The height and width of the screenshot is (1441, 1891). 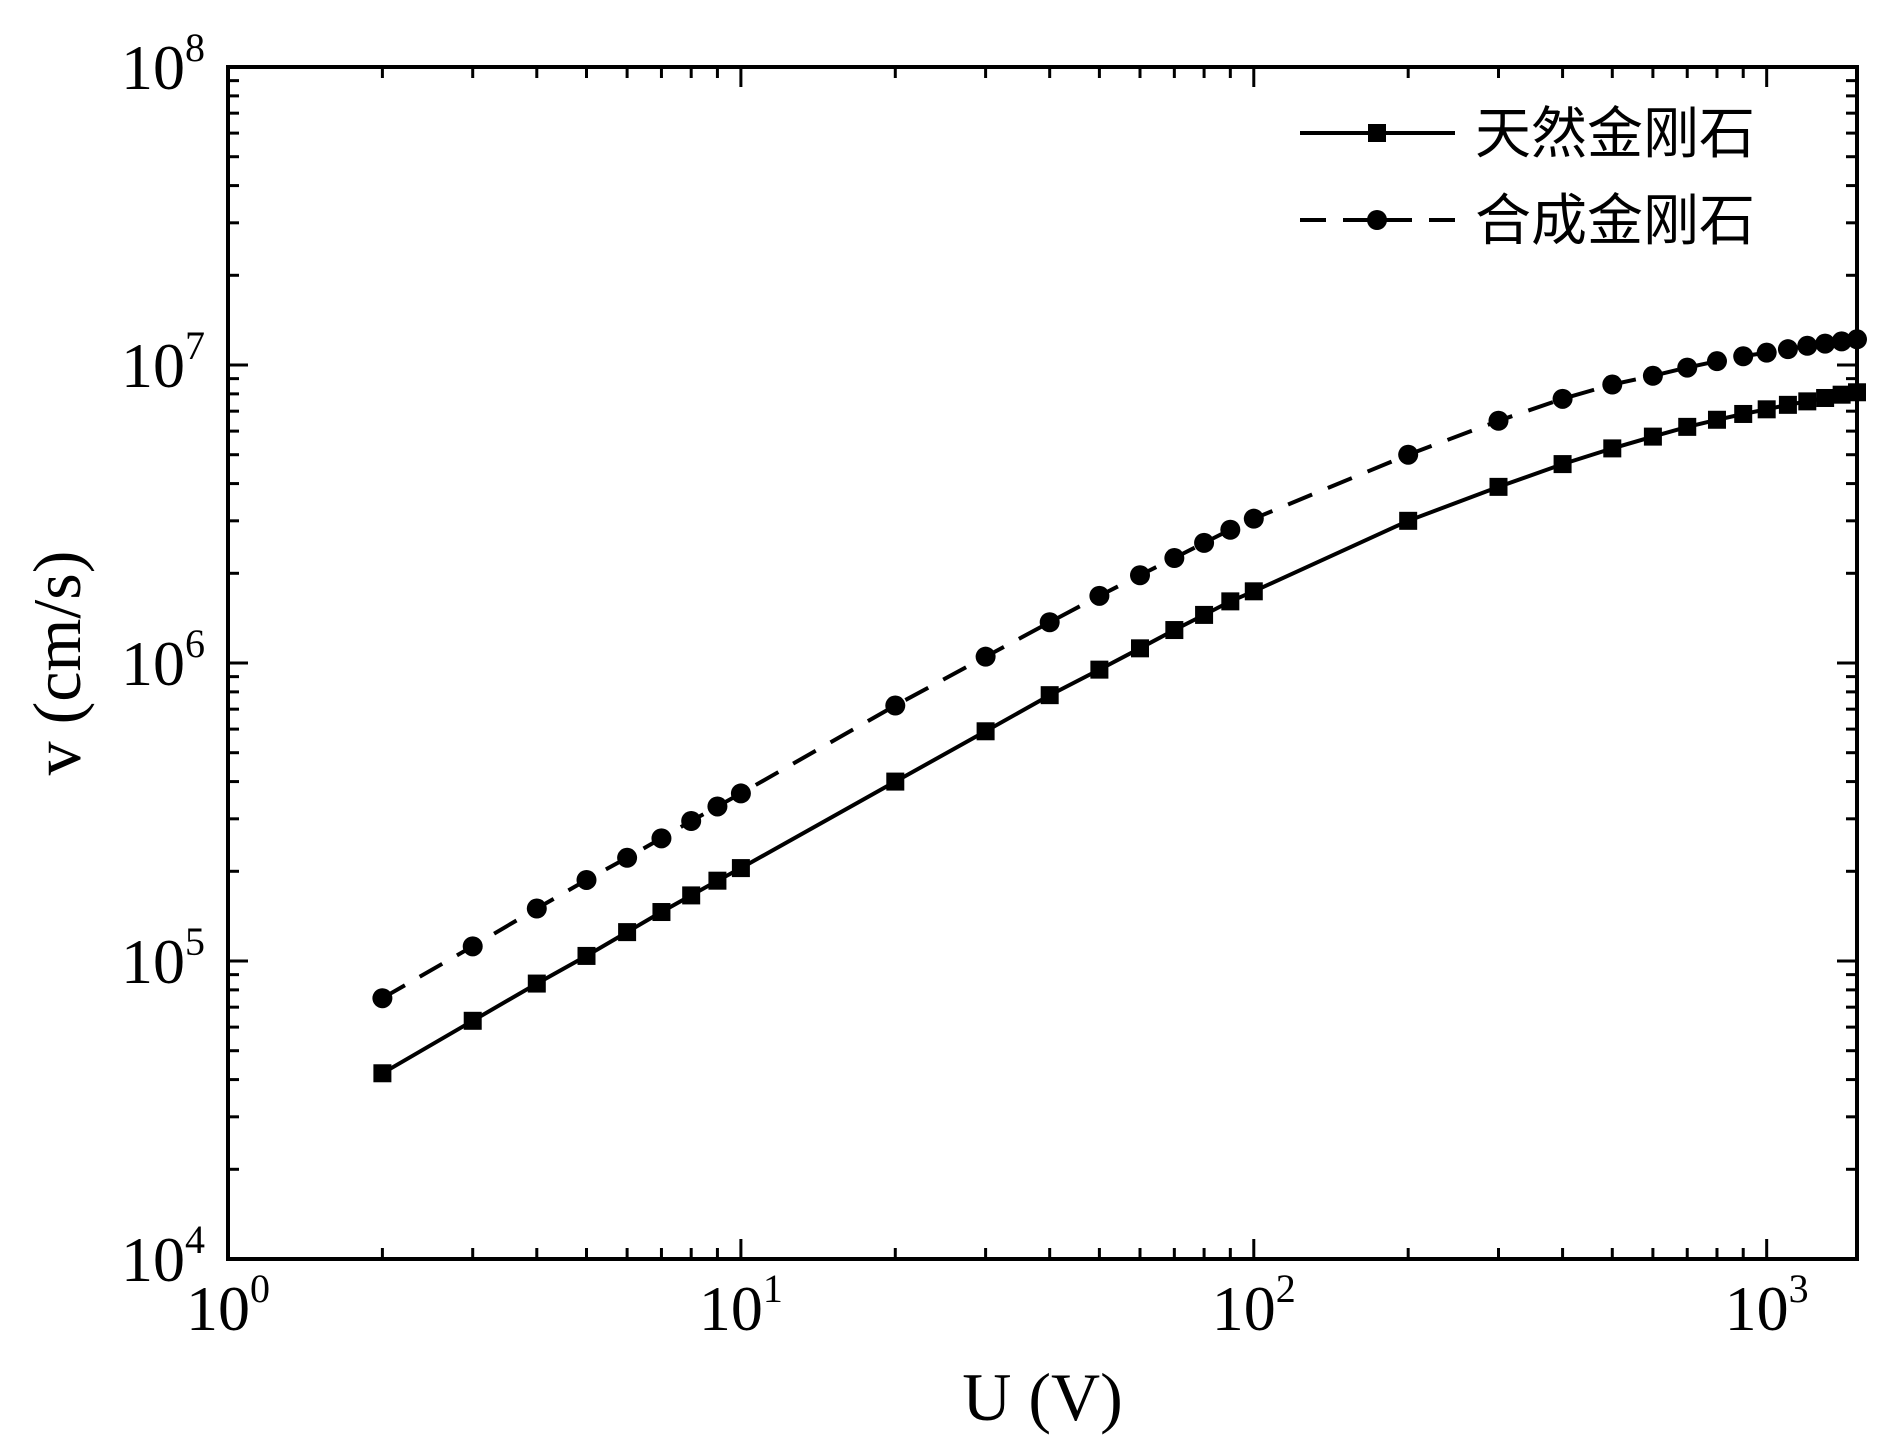 What do you see at coordinates (163, 64) in the screenshot?
I see `y-tick-label: 10⁸` at bounding box center [163, 64].